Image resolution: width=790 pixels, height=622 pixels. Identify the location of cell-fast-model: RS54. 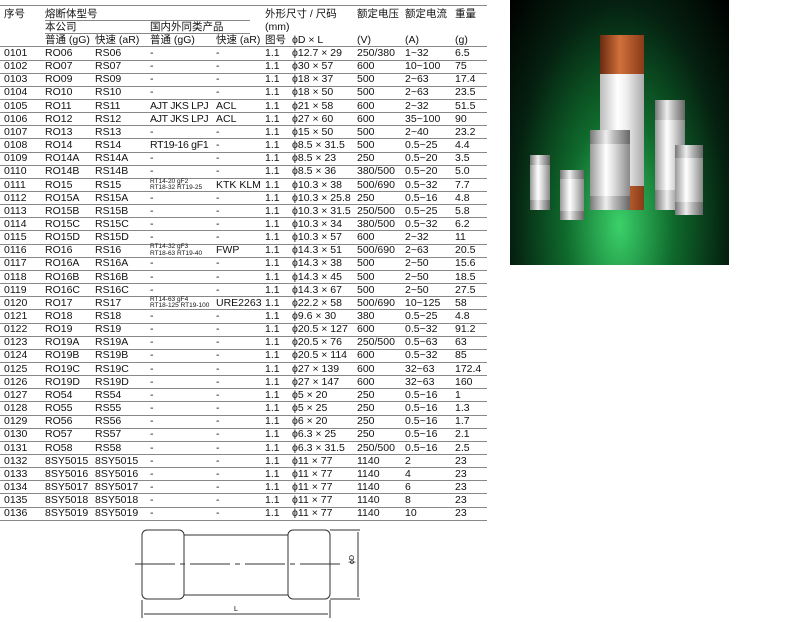
(108, 394).